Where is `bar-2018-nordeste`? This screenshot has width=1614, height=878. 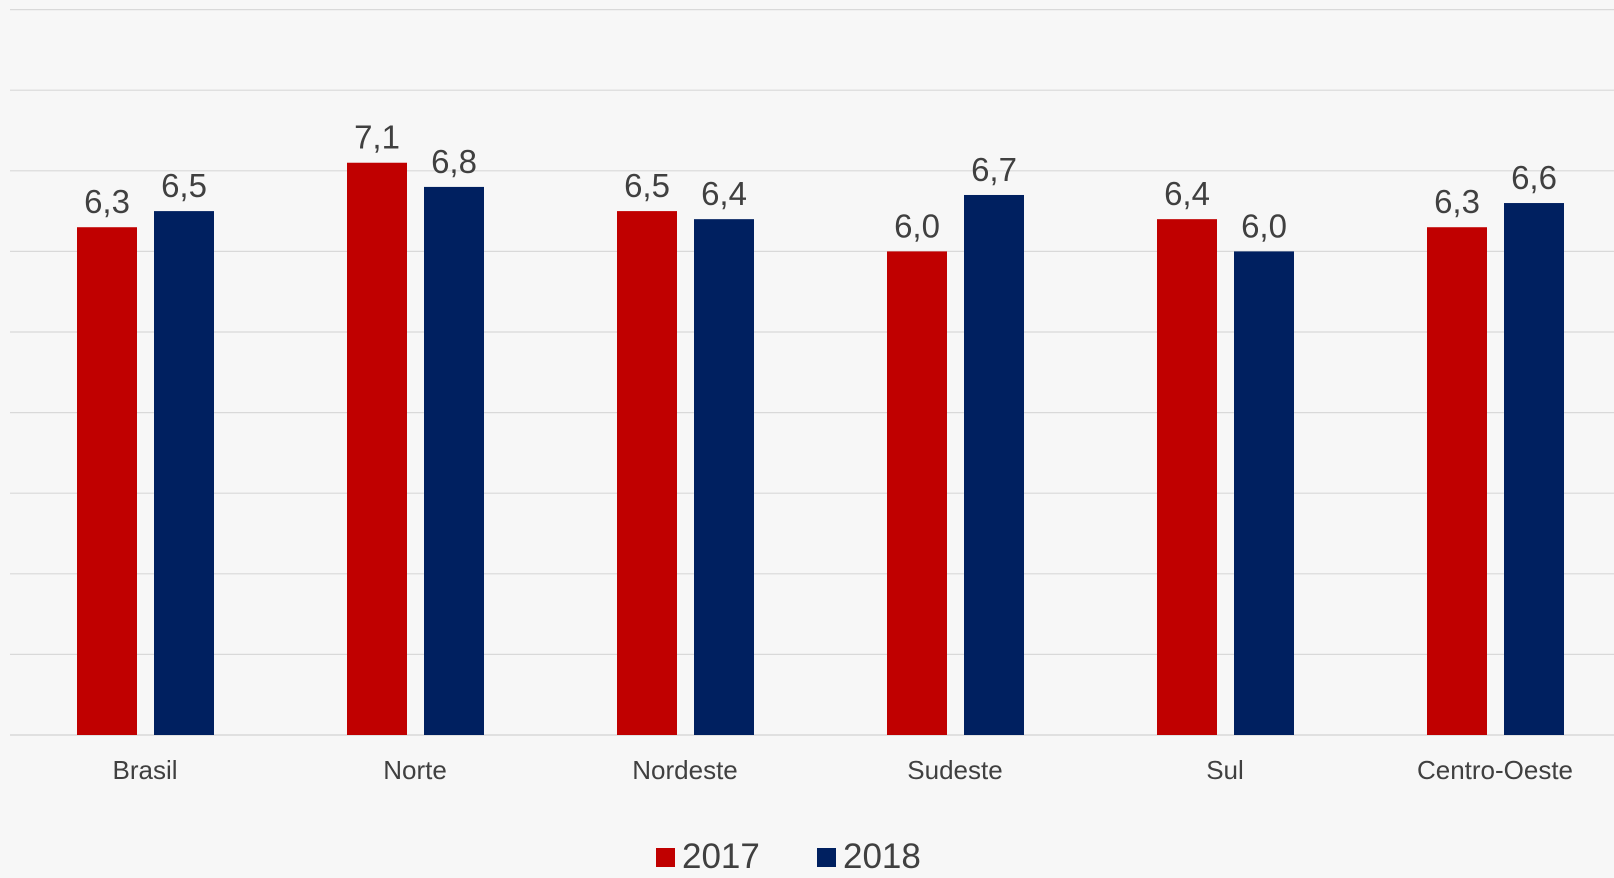
bar-2018-nordeste is located at coordinates (724, 477).